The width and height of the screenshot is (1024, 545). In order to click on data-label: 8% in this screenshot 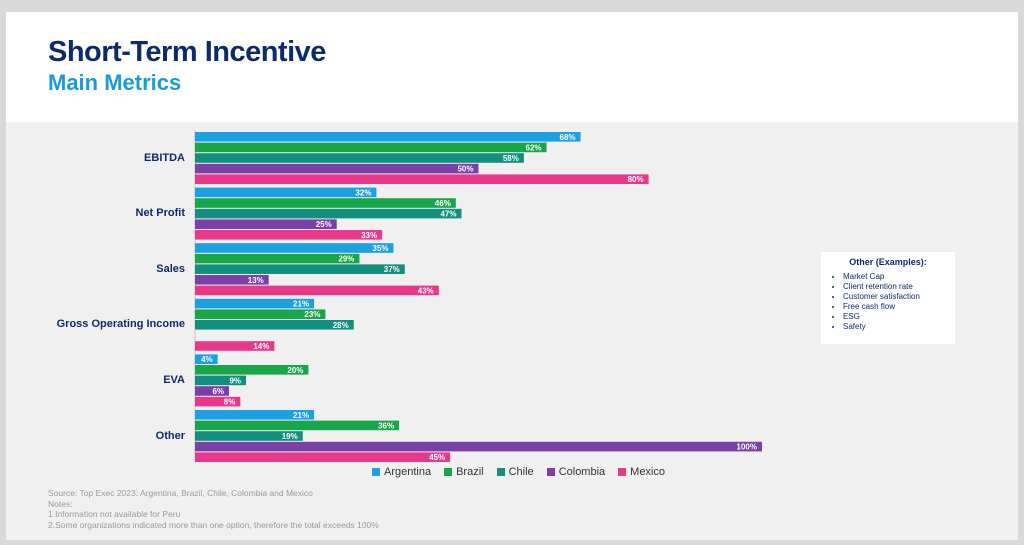, I will do `click(230, 402)`.